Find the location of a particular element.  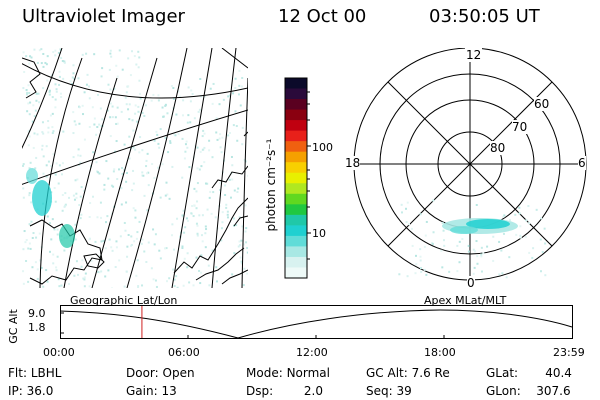

colorbar is located at coordinates (297, 178).